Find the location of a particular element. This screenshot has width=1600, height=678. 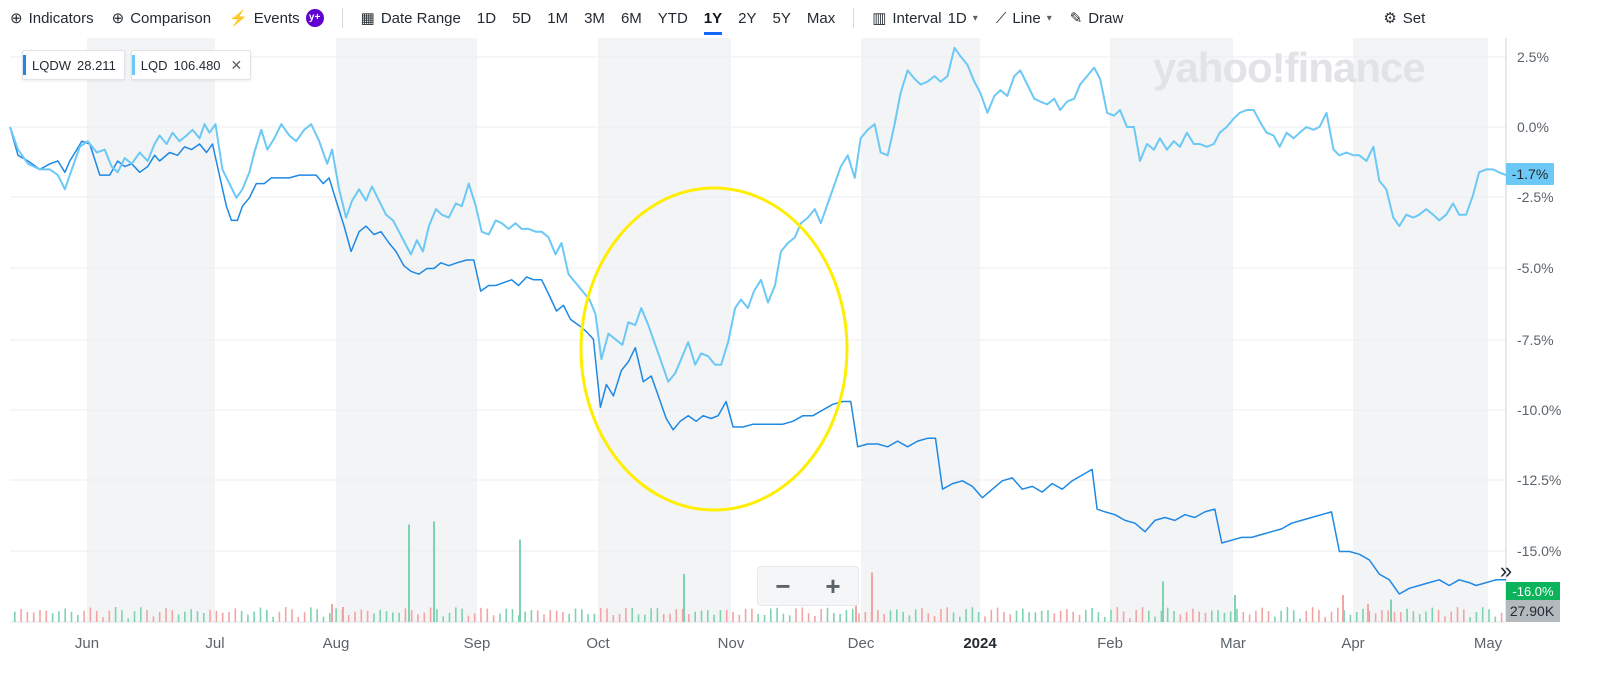

settings-label: Set is located at coordinates (1414, 18).